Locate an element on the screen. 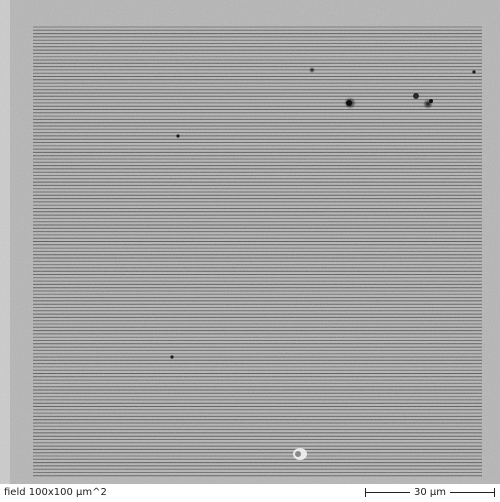 The image size is (500, 502). scale-bar-left-tick is located at coordinates (365, 492).